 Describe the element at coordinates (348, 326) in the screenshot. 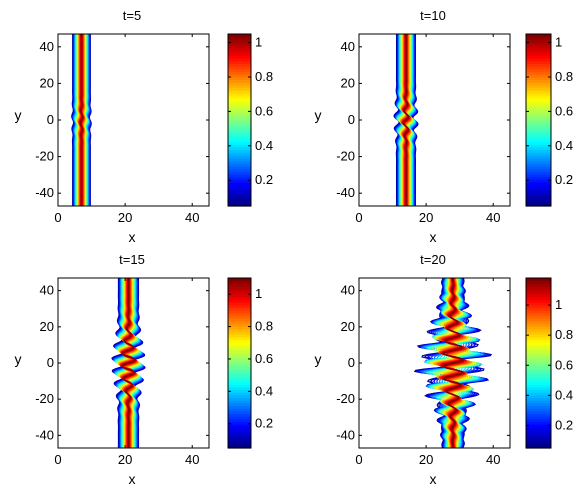

I see `y-tick-label: 20` at that location.